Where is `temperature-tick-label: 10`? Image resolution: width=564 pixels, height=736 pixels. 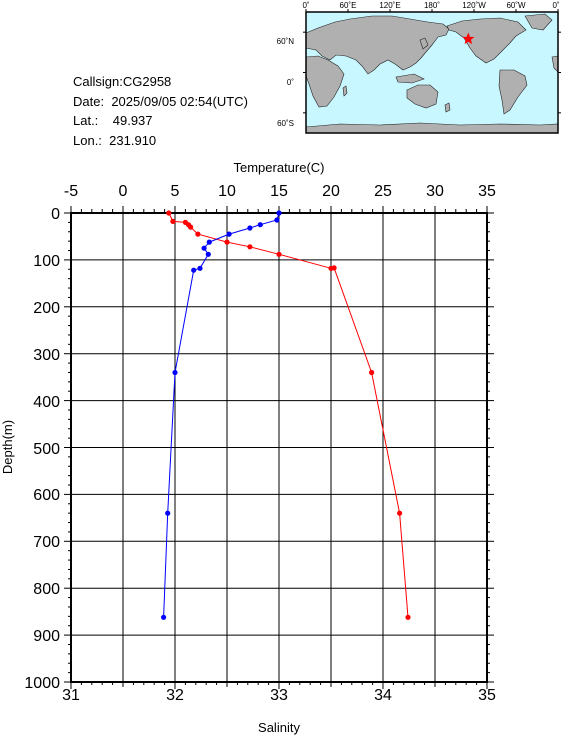 temperature-tick-label: 10 is located at coordinates (227, 191).